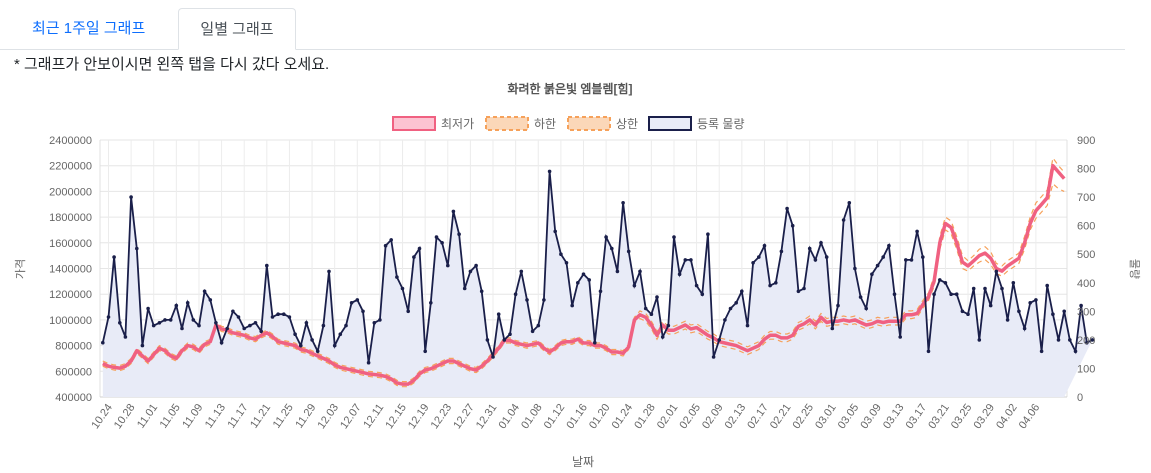 This screenshot has width=1151, height=473. Describe the element at coordinates (1086, 170) in the screenshot. I see `y2-tick-label: 800` at that location.